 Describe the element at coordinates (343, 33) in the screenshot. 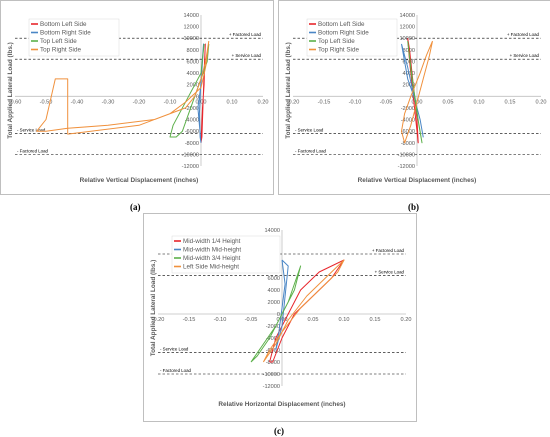

I see `legend-label: Bottom Right Side` at that location.